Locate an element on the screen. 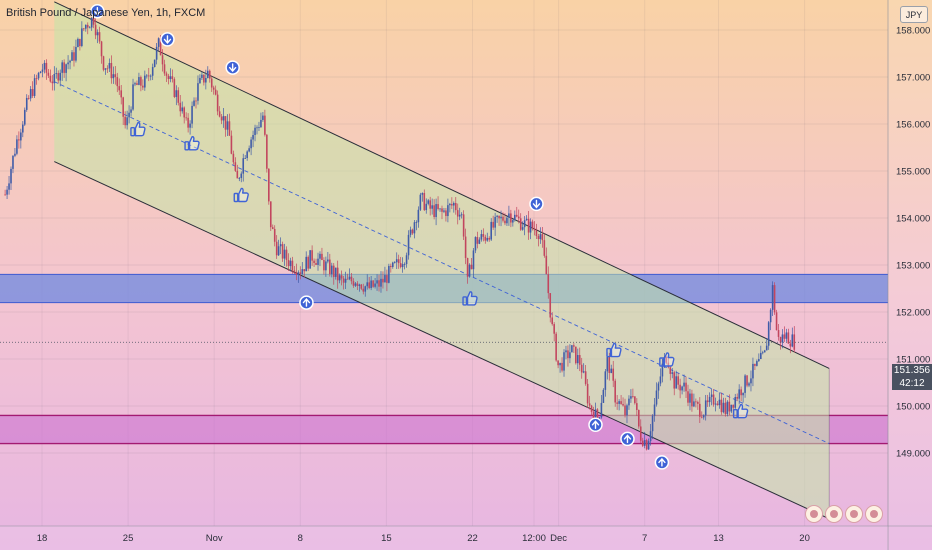 The height and width of the screenshot is (550, 932). x-tick-label: Nov is located at coordinates (214, 538).